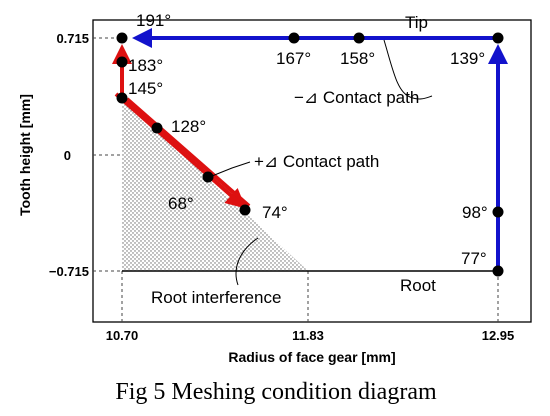 This screenshot has height=416, width=550. What do you see at coordinates (275, 212) in the screenshot?
I see `angle-label-74: 74°` at bounding box center [275, 212].